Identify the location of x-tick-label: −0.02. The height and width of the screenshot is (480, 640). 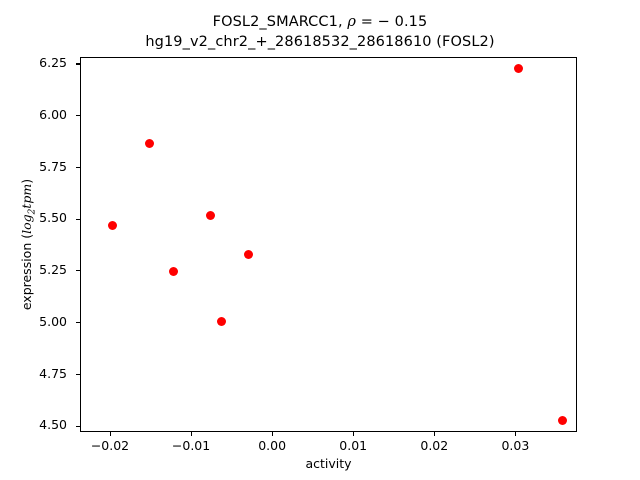
(110, 445).